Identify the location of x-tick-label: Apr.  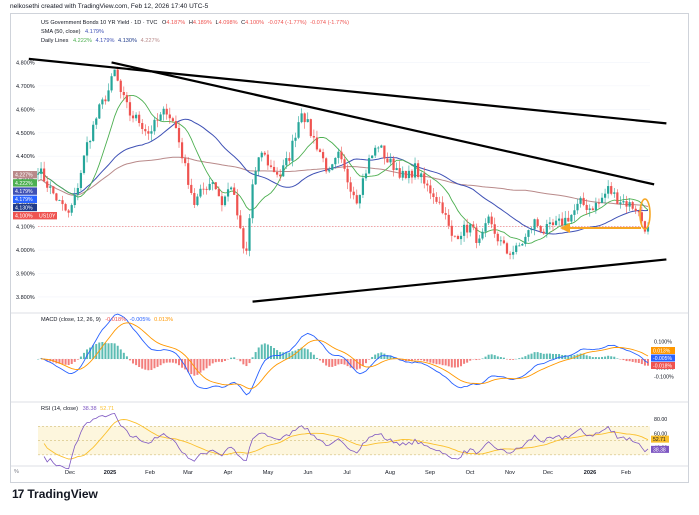
(228, 473).